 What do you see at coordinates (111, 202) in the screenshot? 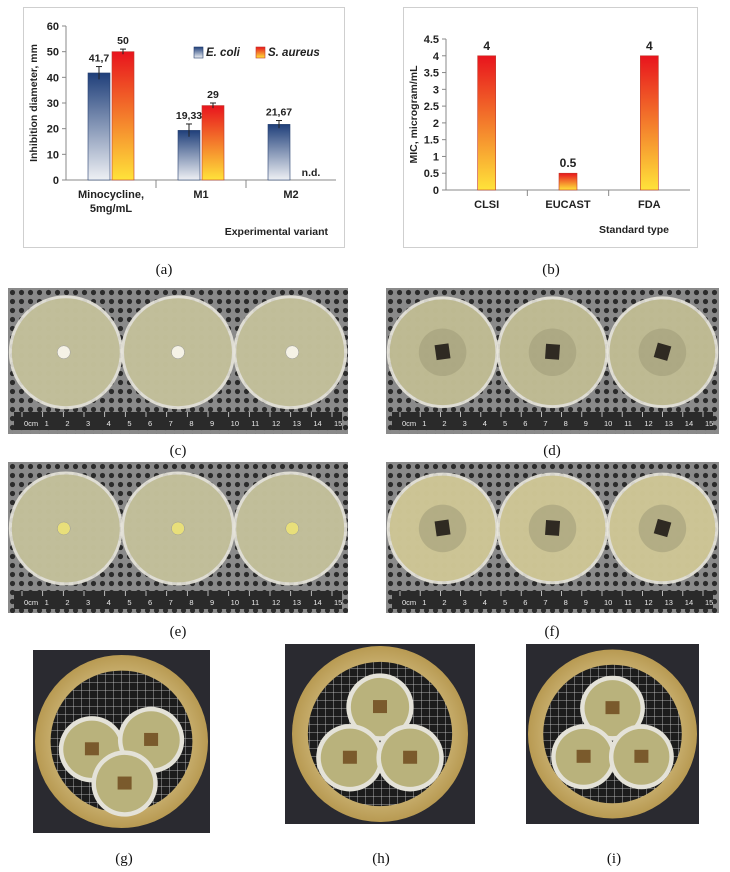
I see `x-tick-label: Minocycline, 5mg/mL` at bounding box center [111, 202].